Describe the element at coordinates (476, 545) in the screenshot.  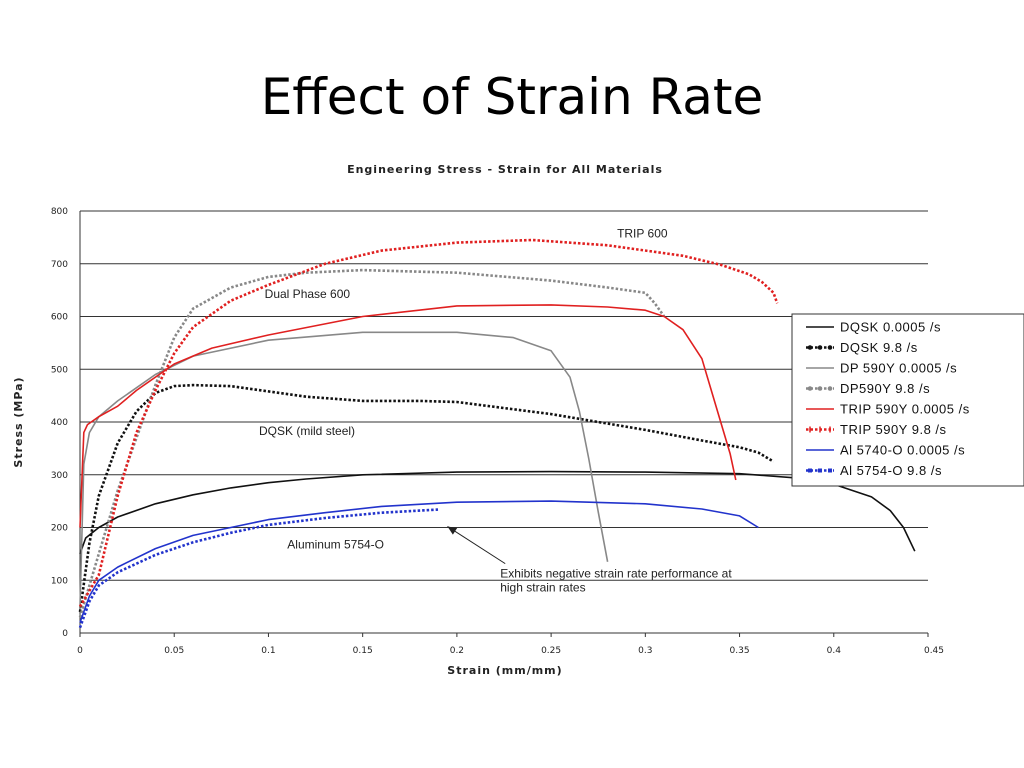
I see `annotation-arrow-line` at that location.